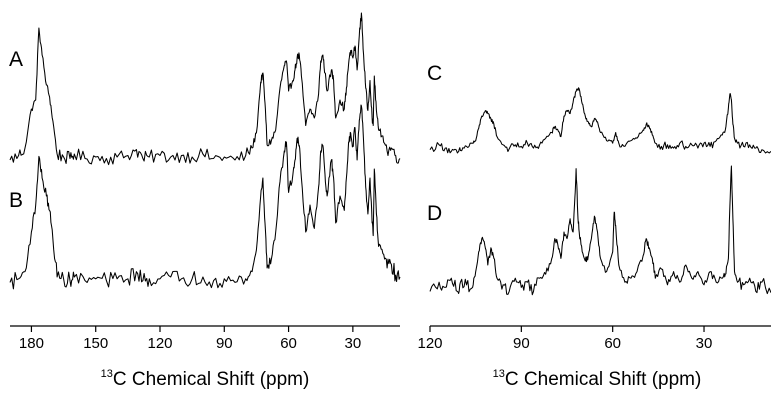  I want to click on x-tick-label-1-3: 30, so click(704, 343).